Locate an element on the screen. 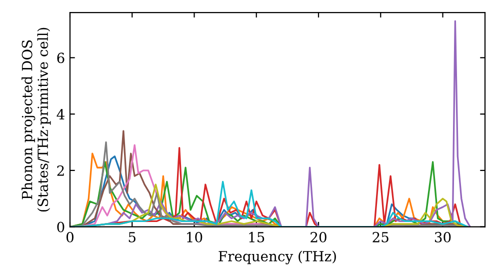  y-tick-label: 2 is located at coordinates (60, 170).